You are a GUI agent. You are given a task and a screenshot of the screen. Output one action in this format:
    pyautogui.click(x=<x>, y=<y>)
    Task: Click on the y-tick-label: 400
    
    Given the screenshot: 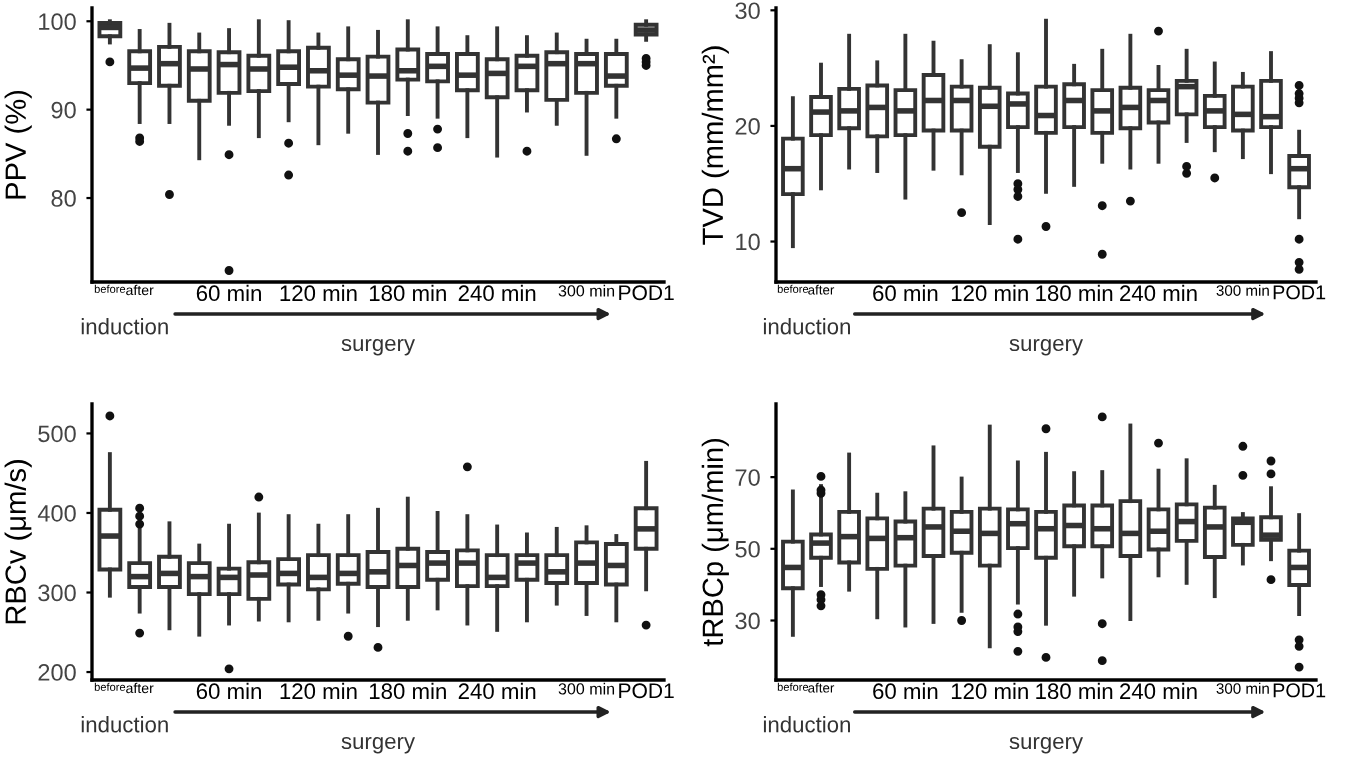 What is the action you would take?
    pyautogui.click(x=56, y=513)
    